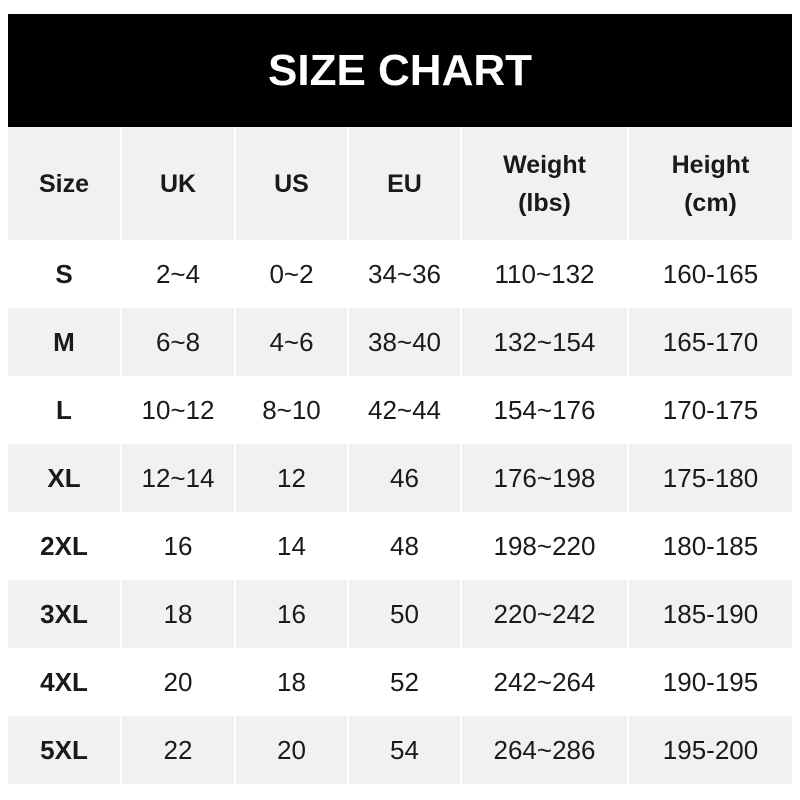 The image size is (800, 800). Describe the element at coordinates (544, 478) in the screenshot. I see `value-cell: 176~198` at that location.